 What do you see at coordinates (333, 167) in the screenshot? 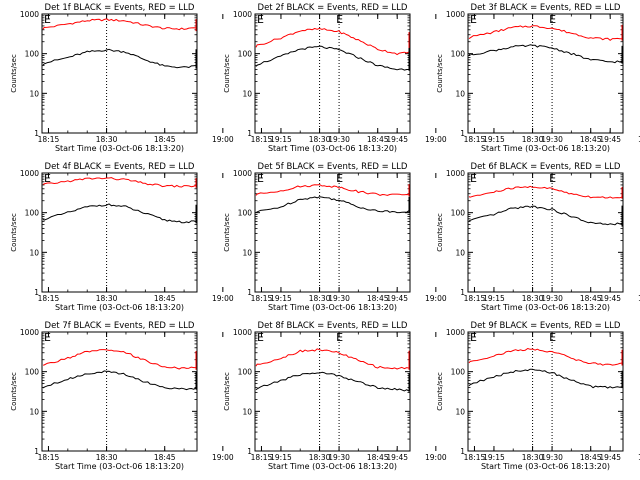
I see `panel-title: Det 5f BLACK = Events, RED = LLD` at bounding box center [333, 167].